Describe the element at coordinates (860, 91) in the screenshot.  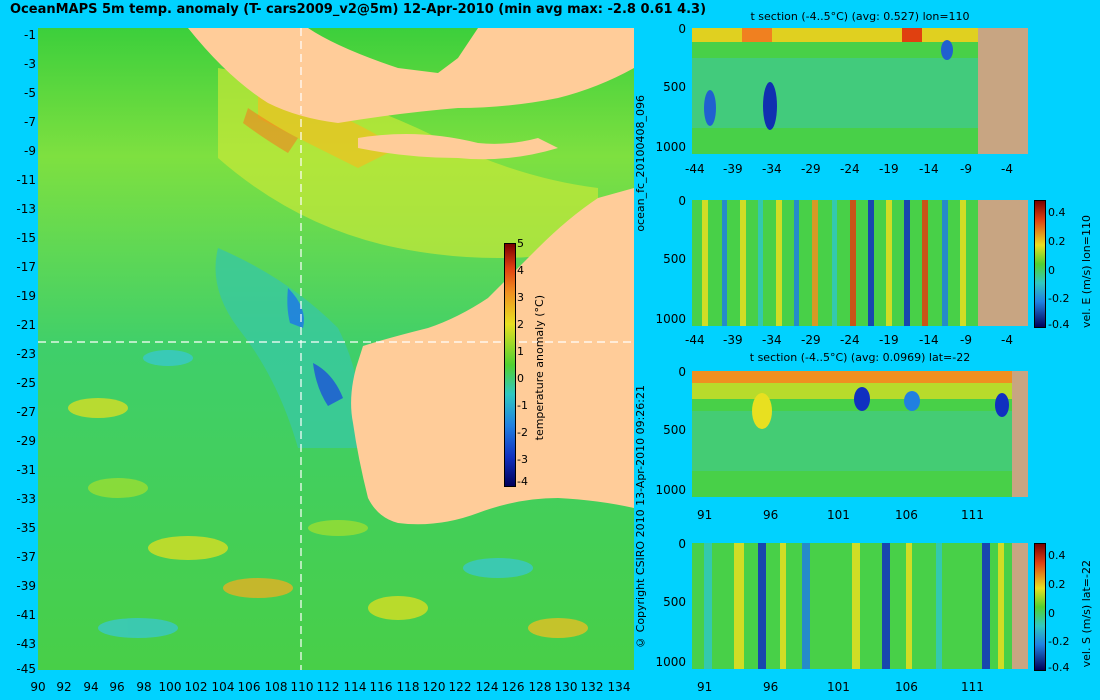
I see `section-plot-temperature-lon` at that location.